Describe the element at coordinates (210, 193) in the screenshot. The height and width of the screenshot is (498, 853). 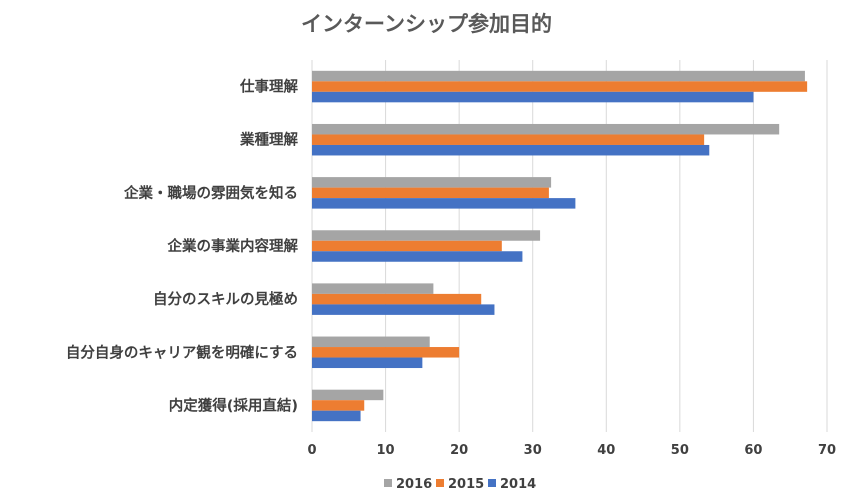
I see `category-label: 企業・職場の雰囲気を知る` at that location.